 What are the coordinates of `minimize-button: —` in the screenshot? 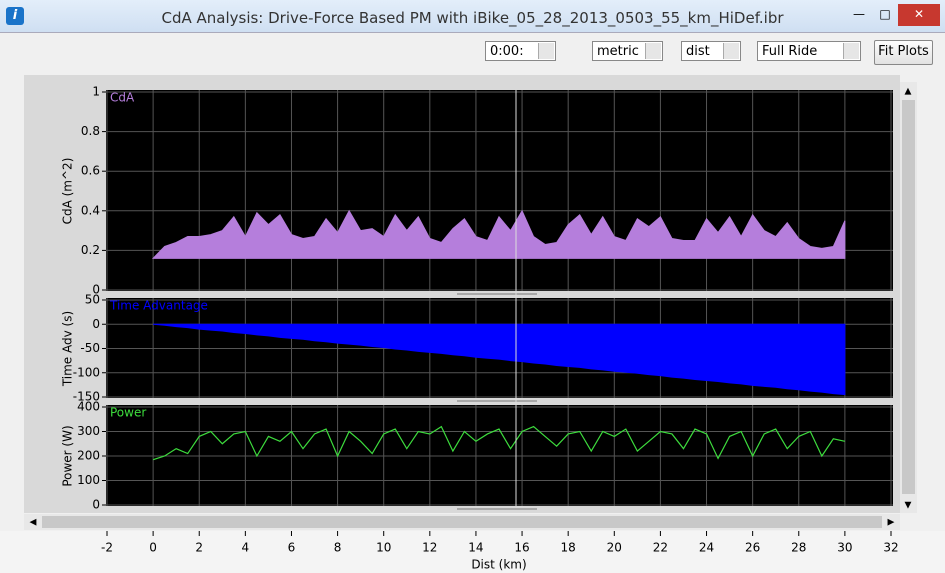 It's located at (859, 14).